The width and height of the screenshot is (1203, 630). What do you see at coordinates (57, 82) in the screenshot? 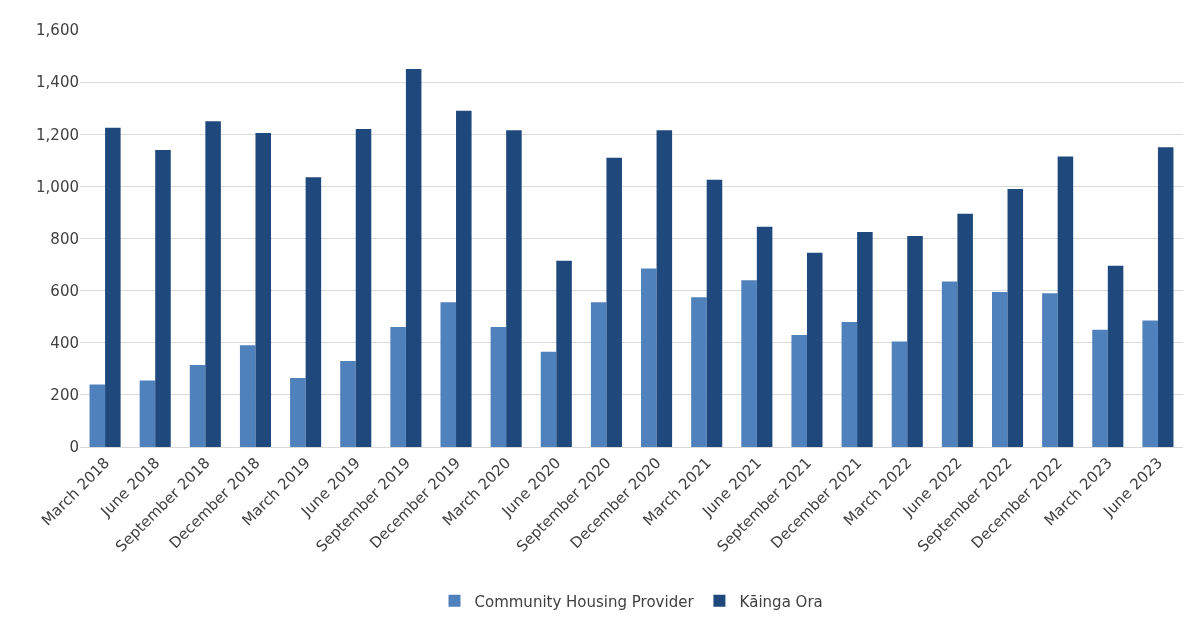
I see `y-tick-label: 1,400` at bounding box center [57, 82].